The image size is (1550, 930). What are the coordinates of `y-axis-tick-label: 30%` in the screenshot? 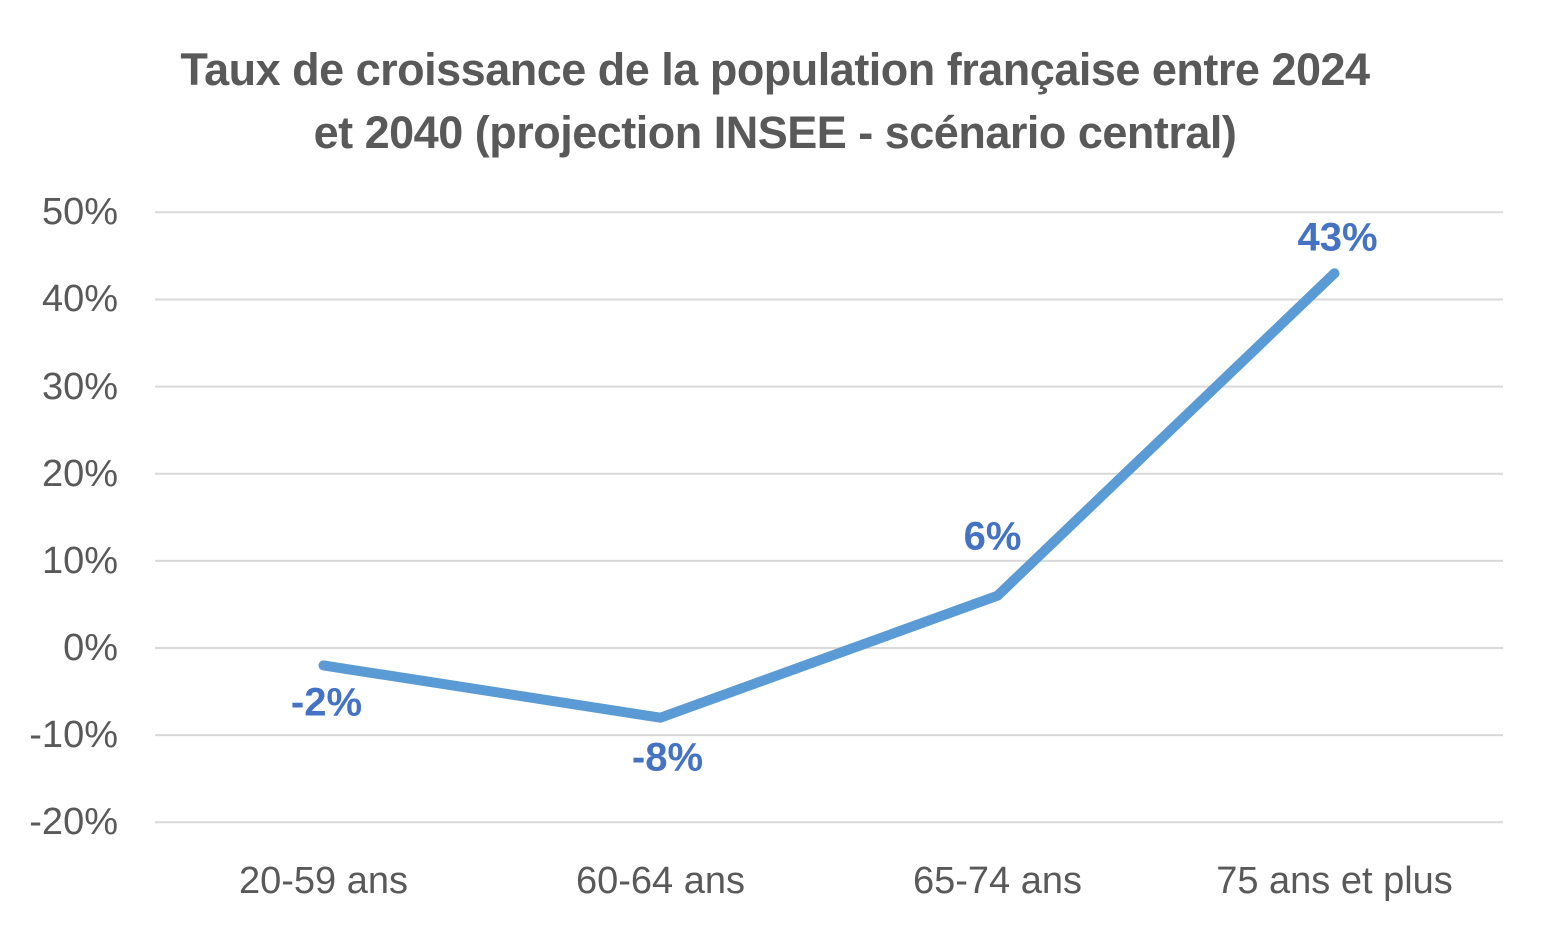 It's located at (79, 386).